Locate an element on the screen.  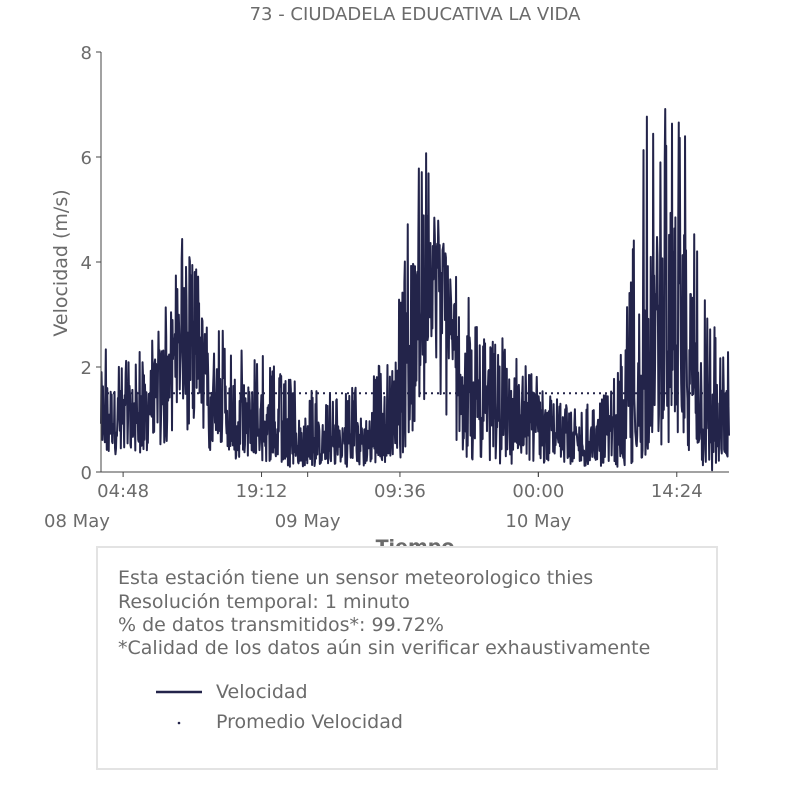
y-tick-label: 8 is located at coordinates (86, 53).